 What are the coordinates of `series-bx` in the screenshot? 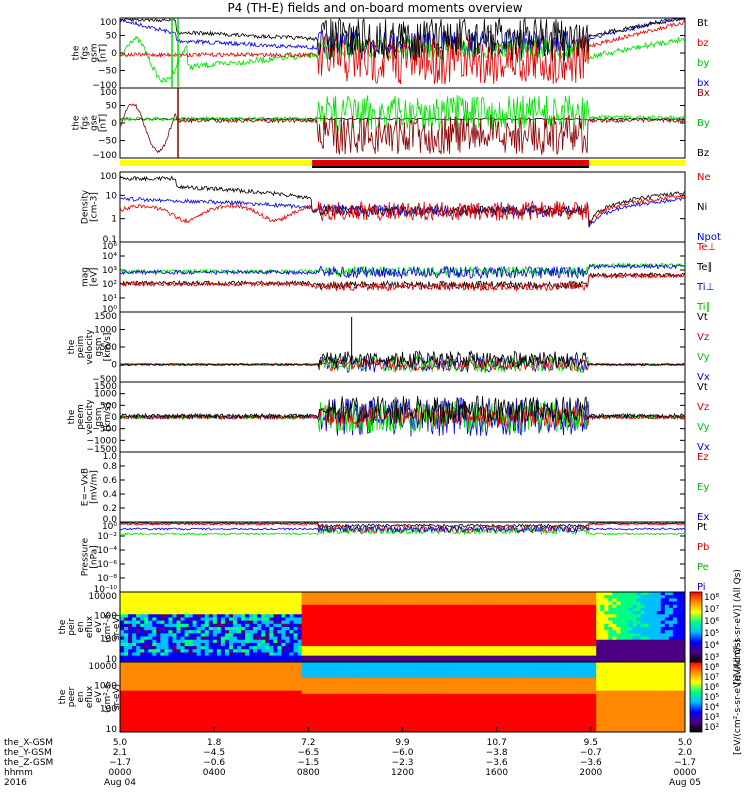 It's located at (402, 36).